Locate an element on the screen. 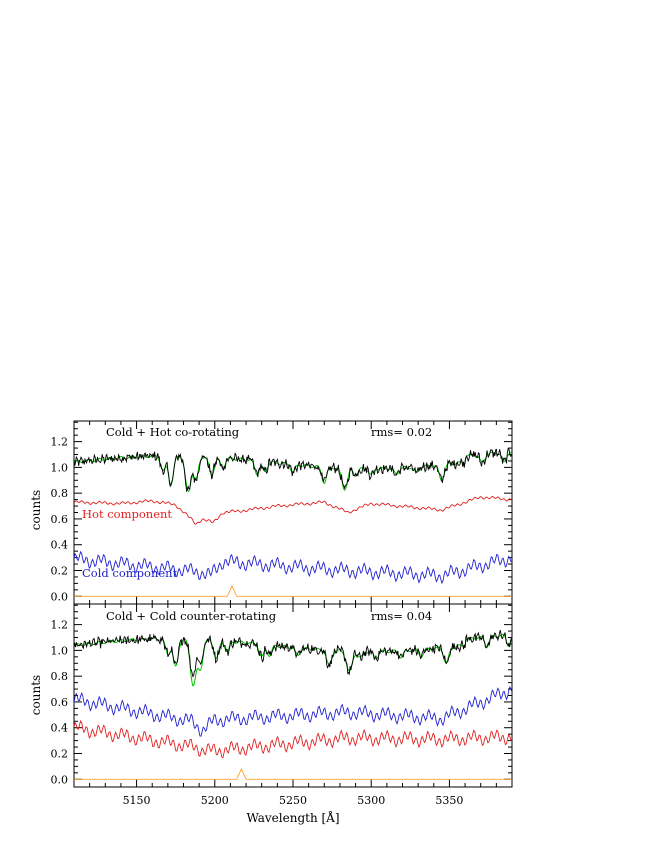 The width and height of the screenshot is (664, 860). x-tick-label: 5250 is located at coordinates (293, 800).